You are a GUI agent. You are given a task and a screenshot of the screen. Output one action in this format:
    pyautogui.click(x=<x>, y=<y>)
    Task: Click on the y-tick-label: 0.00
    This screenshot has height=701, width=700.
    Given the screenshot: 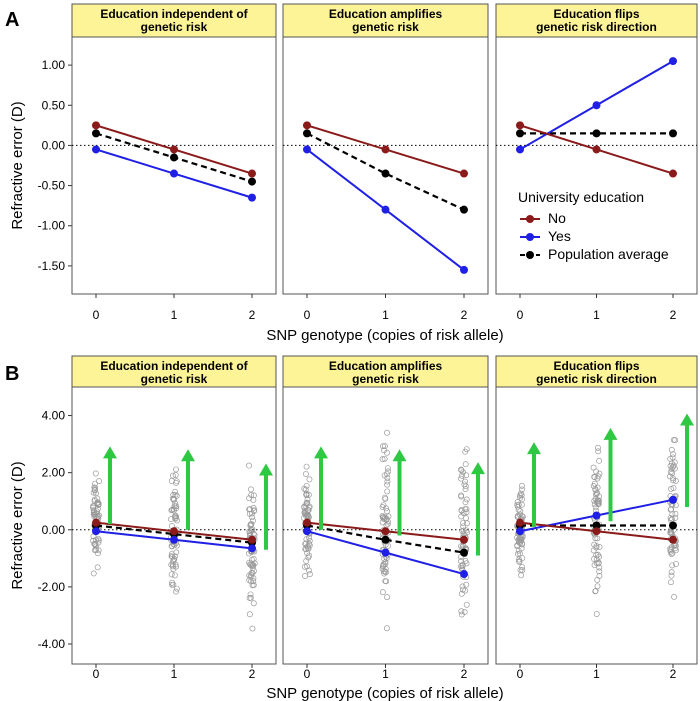 What is the action you would take?
    pyautogui.click(x=54, y=145)
    